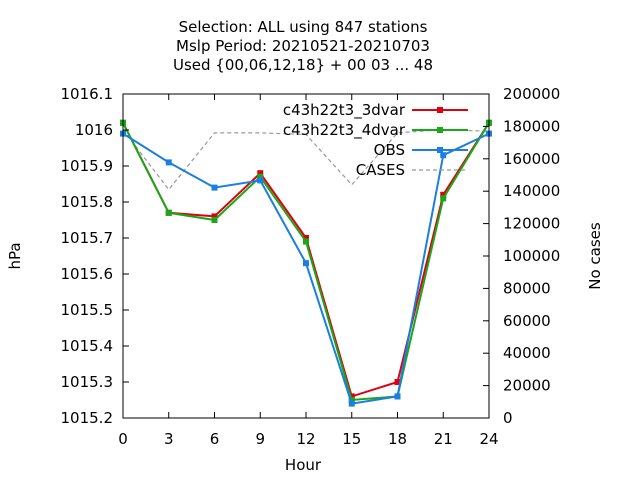  What do you see at coordinates (351, 439) in the screenshot?
I see `x-tick-label: 15` at bounding box center [351, 439].